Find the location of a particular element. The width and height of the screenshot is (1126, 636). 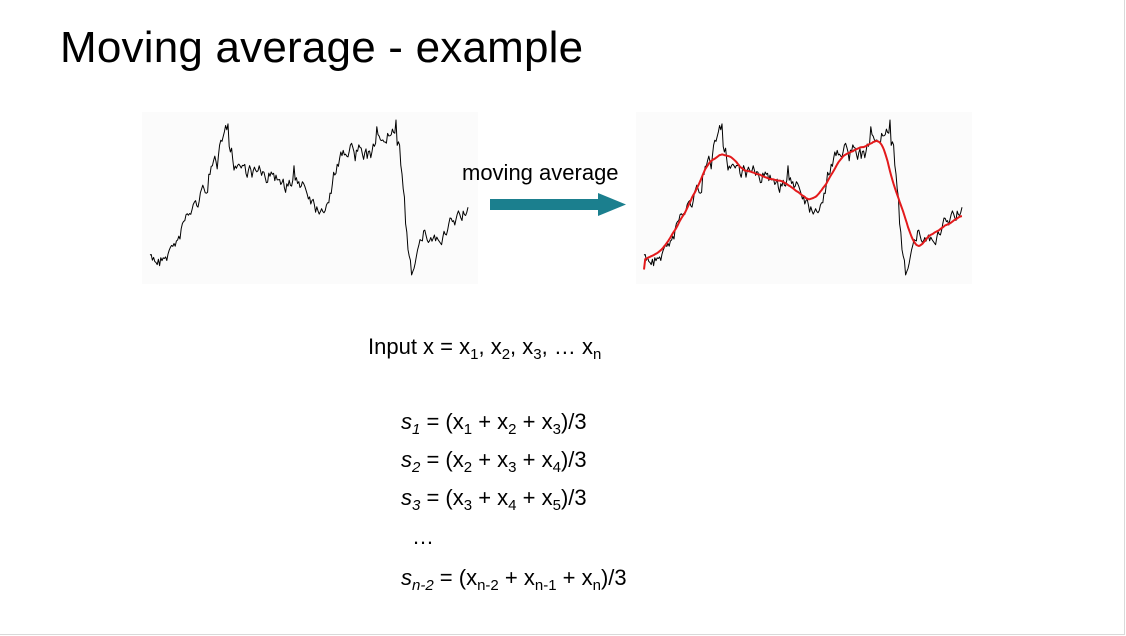

right-arrow-icon is located at coordinates (558, 204).